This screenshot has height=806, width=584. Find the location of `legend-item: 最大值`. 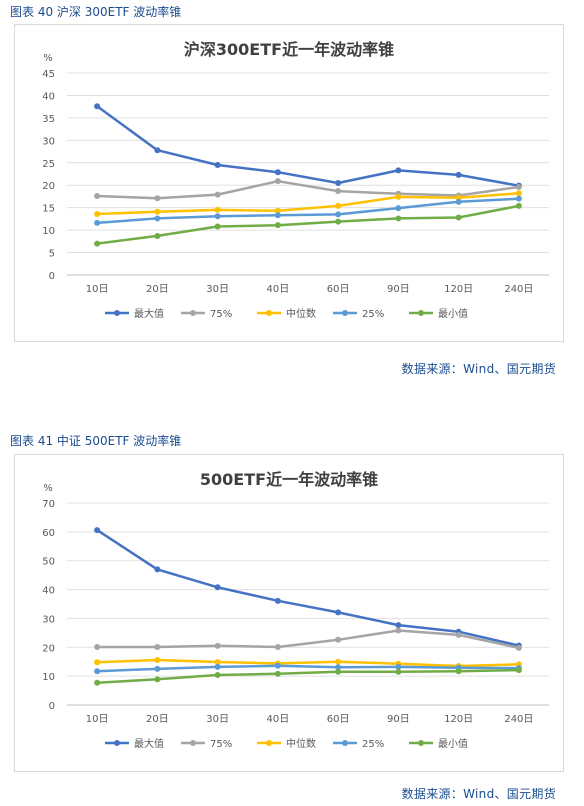

legend-item: 最大值 is located at coordinates (134, 743).